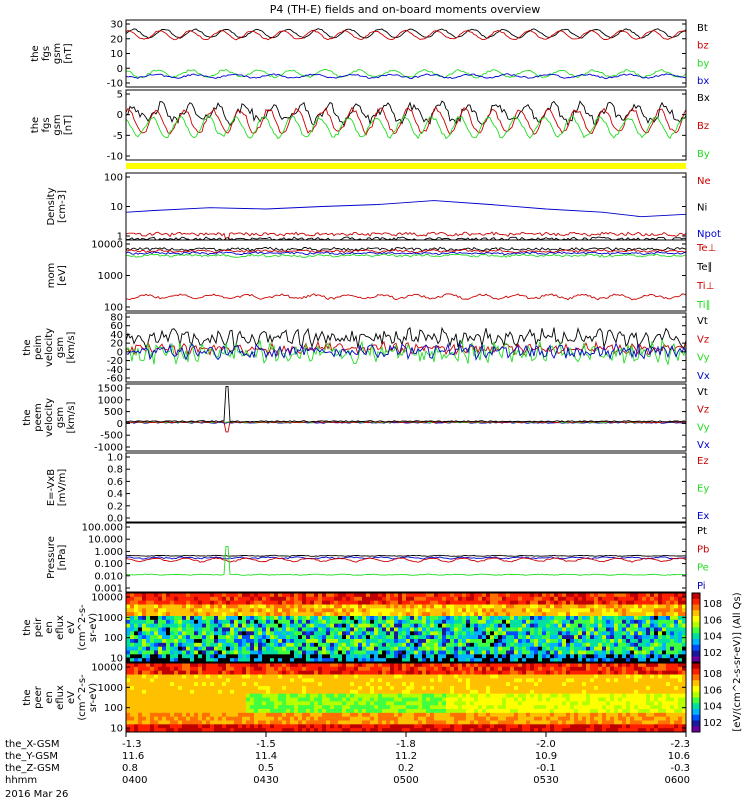  I want to click on panel-frame, so click(406, 557).